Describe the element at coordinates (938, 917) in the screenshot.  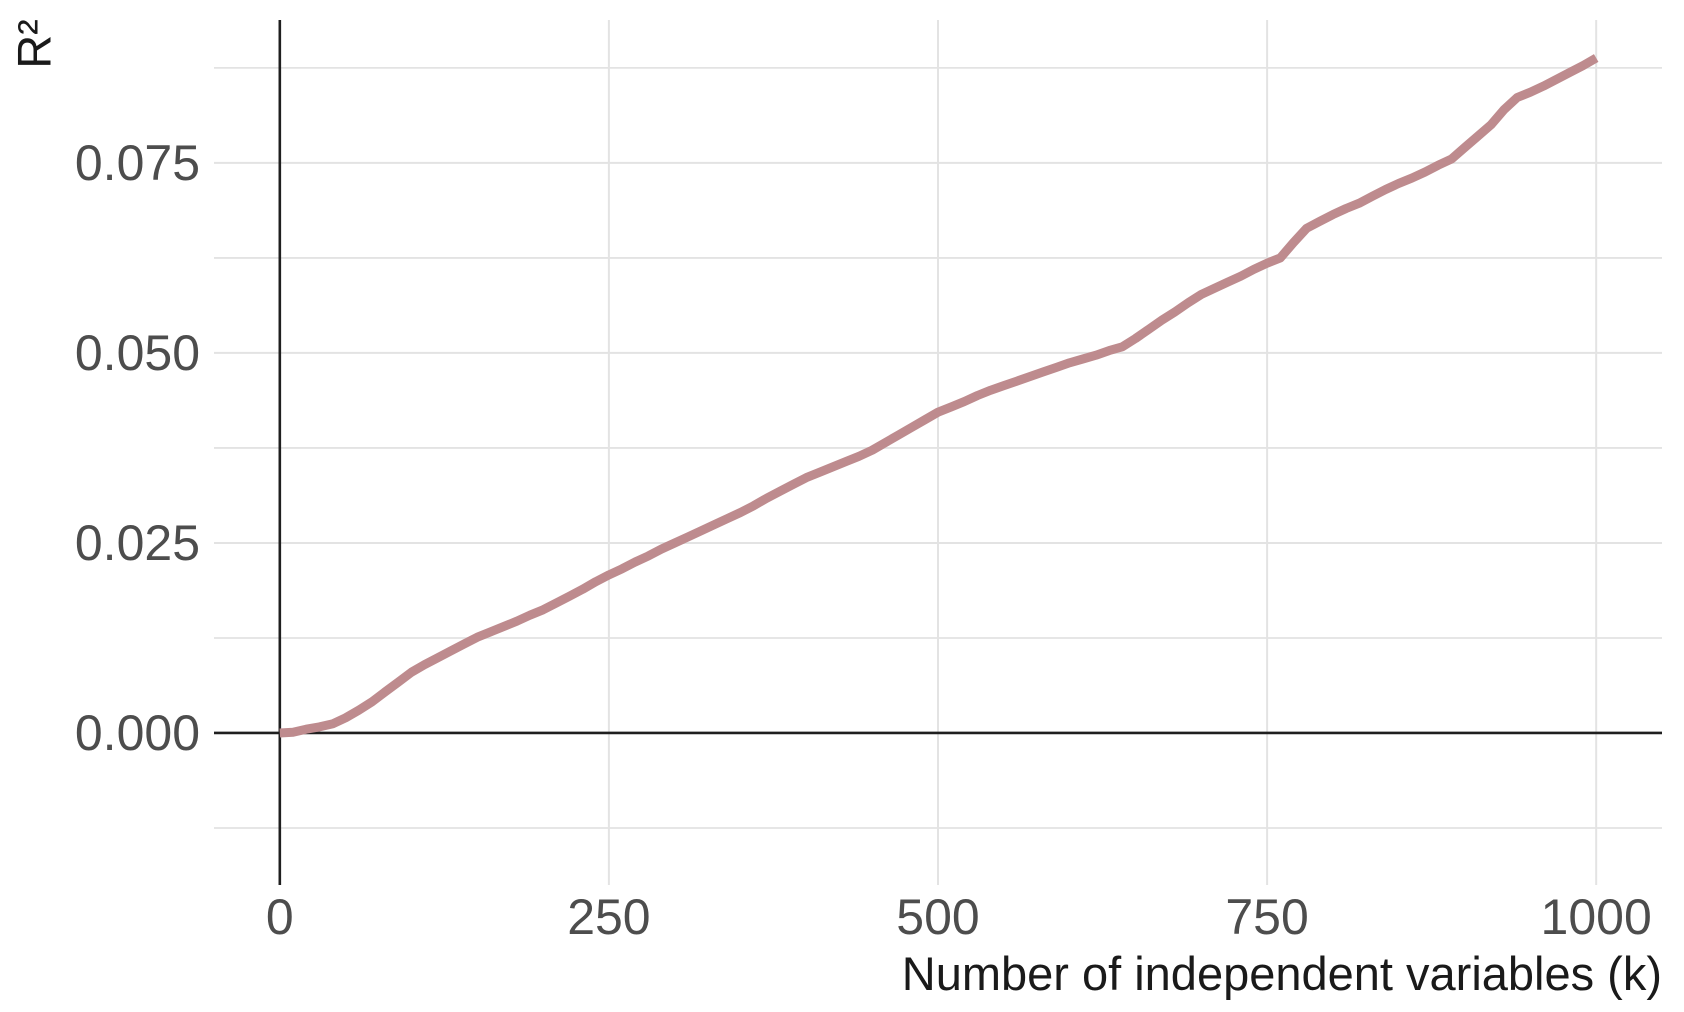
I see `x-tick-label: 500` at that location.